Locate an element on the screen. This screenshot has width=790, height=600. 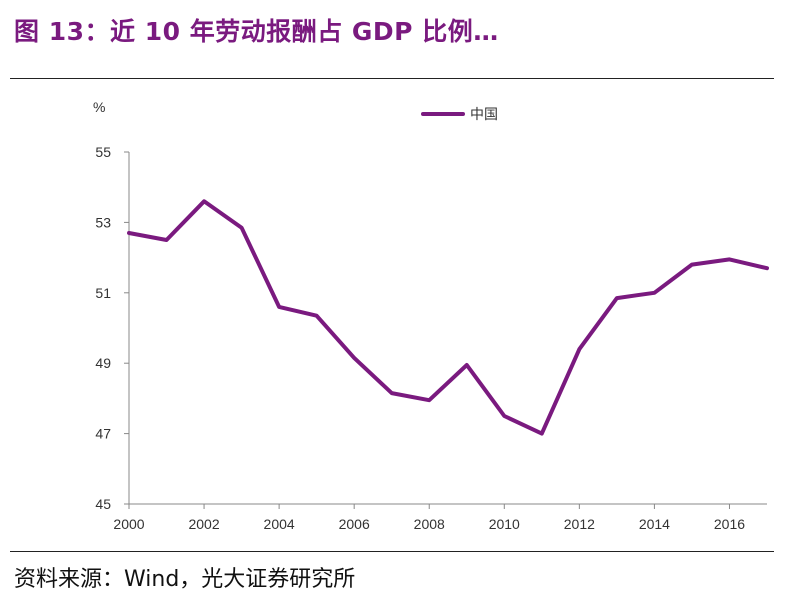
y-tick-label: 53 is located at coordinates (103, 222).